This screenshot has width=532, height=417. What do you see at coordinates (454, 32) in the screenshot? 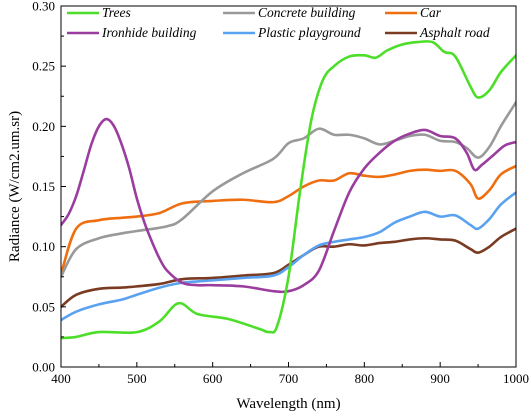
I see `legend-label: Asphalt road` at bounding box center [454, 32].